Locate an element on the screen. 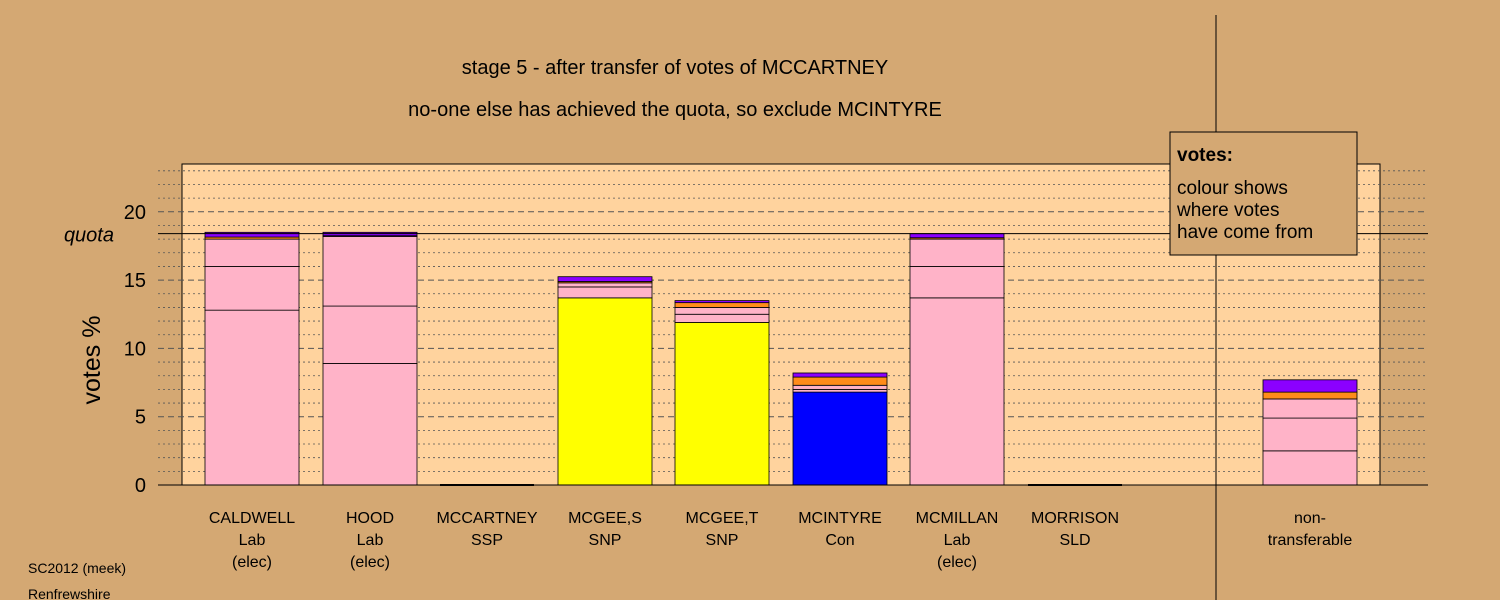 This screenshot has width=1500, height=600. y-axis-label: votes % is located at coordinates (92, 360).